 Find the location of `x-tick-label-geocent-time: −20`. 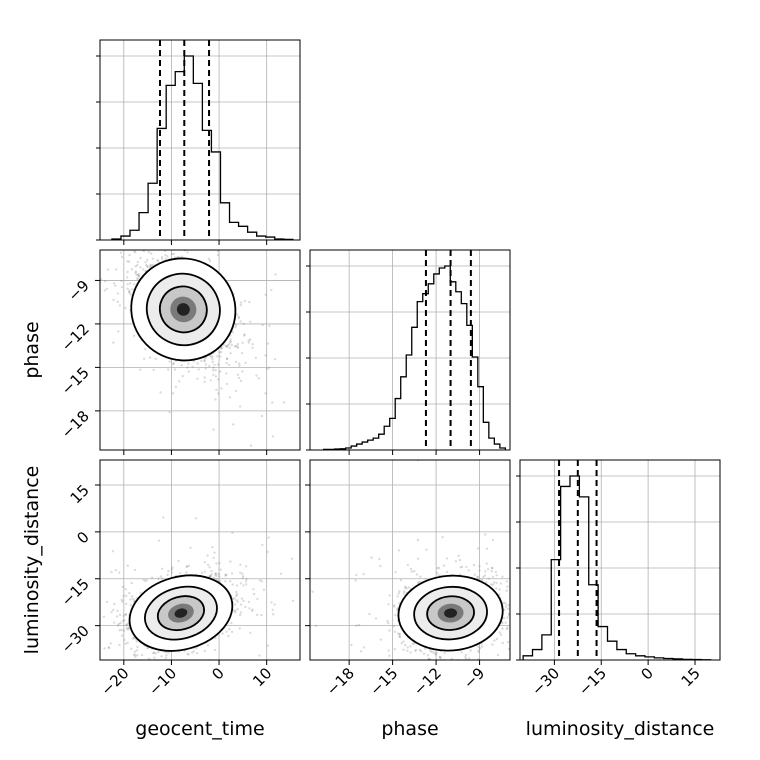

x-tick-label-geocent-time: −20 is located at coordinates (115, 681).